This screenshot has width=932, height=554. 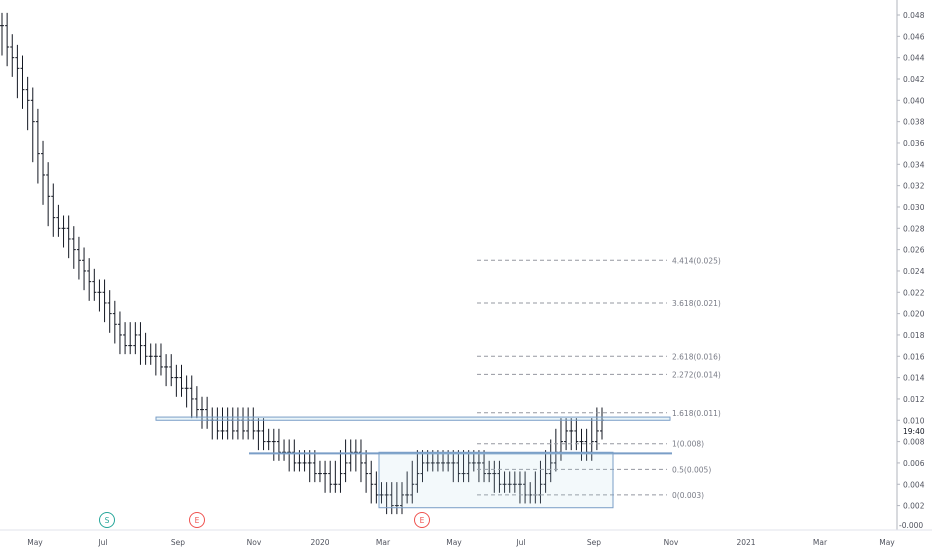 What do you see at coordinates (688, 495) in the screenshot?
I see `fib-level-label: 0(0.003)` at bounding box center [688, 495].